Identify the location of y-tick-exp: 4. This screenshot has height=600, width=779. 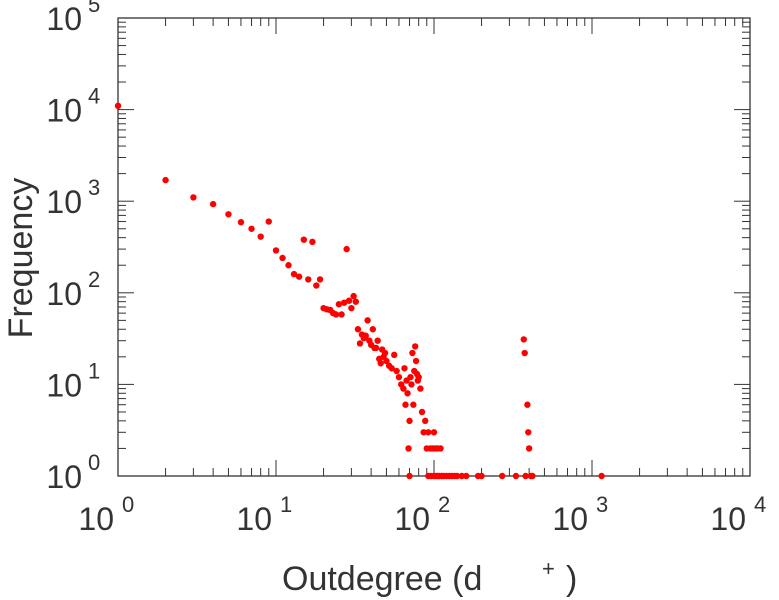
(94, 96).